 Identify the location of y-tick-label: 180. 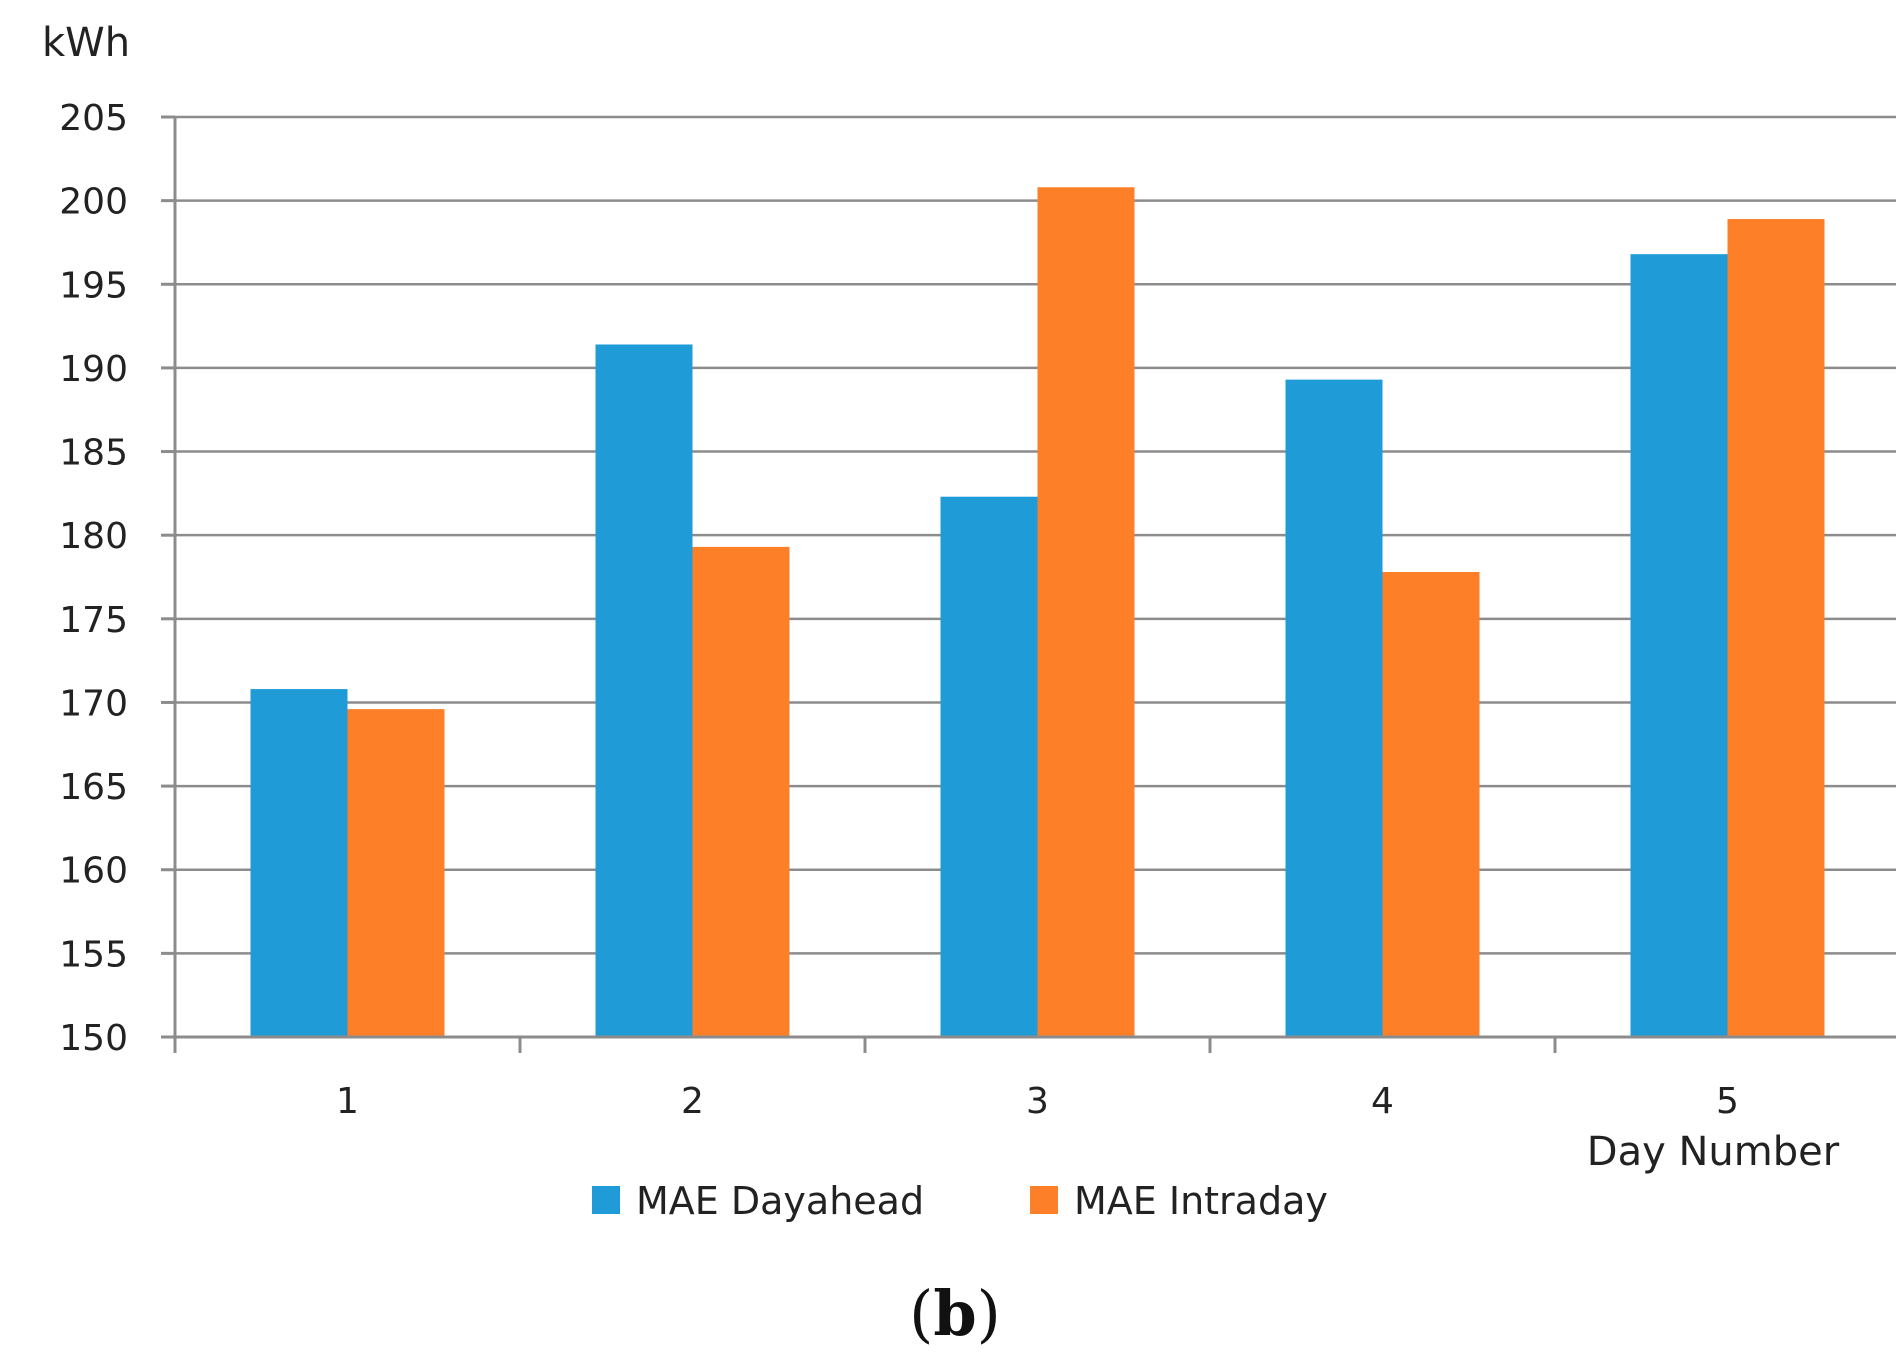
(93, 536).